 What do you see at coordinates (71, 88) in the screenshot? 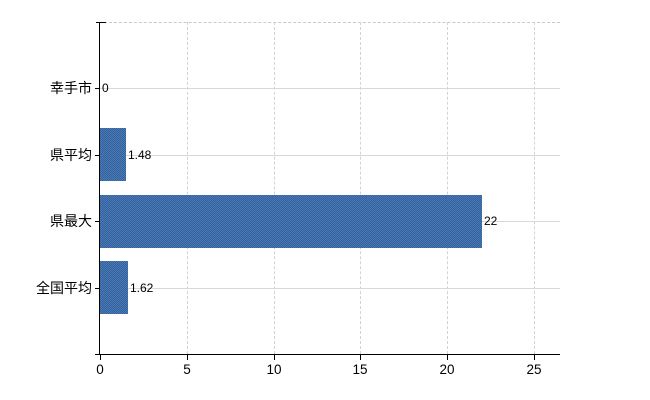
I see `category-label: 幸手市` at bounding box center [71, 88].